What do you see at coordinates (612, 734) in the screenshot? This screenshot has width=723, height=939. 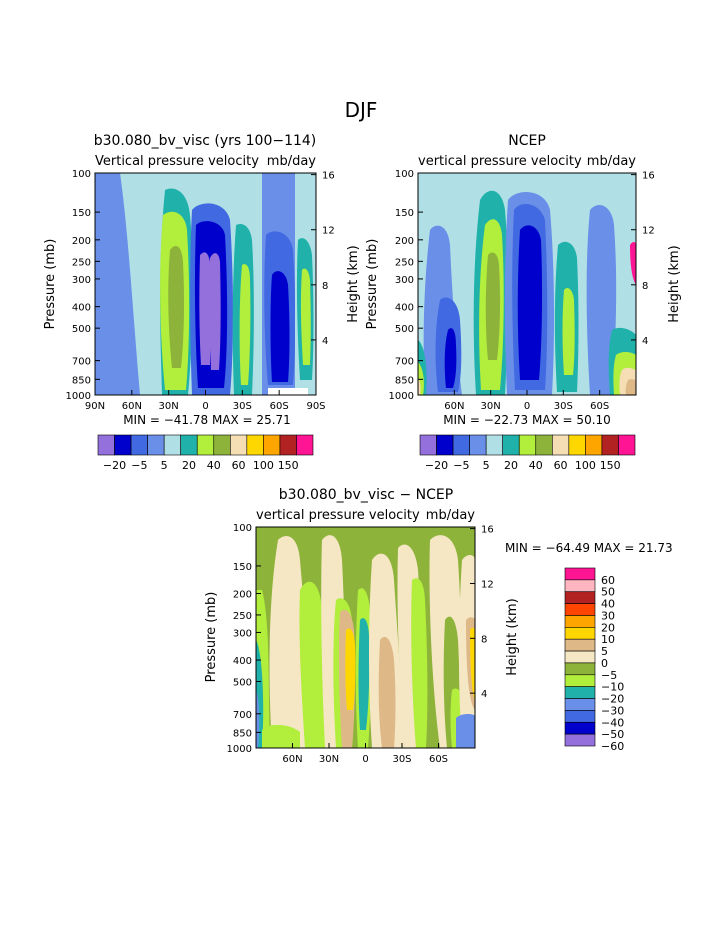 I see `colorbar-label: −50` at bounding box center [612, 734].